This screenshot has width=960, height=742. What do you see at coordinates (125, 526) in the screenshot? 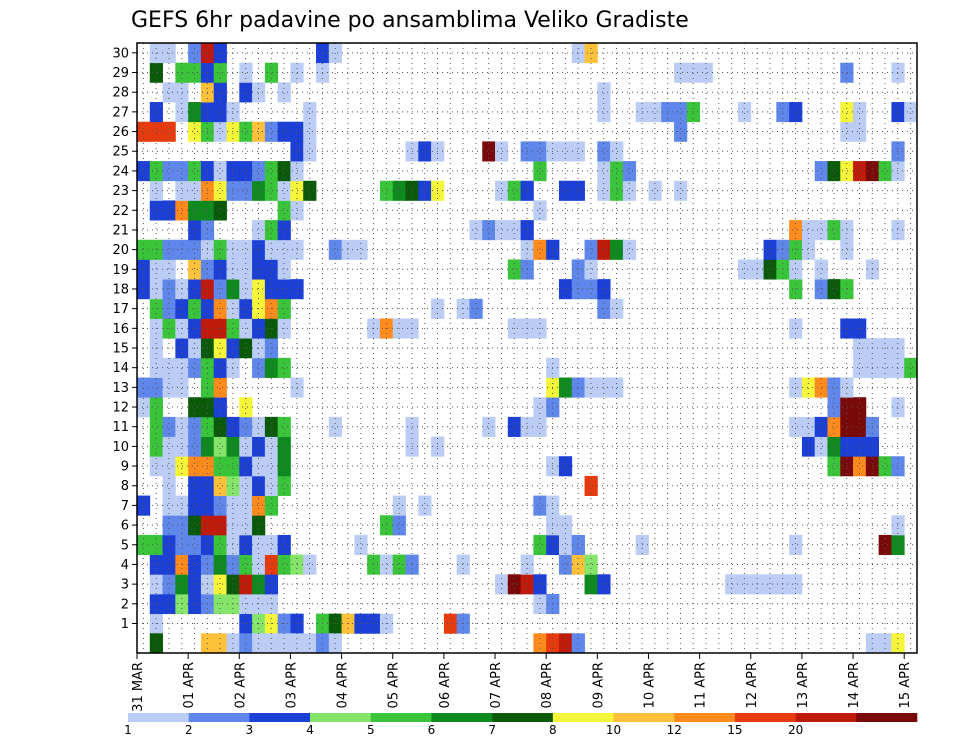
I see `y-tick-label: 6` at bounding box center [125, 526].